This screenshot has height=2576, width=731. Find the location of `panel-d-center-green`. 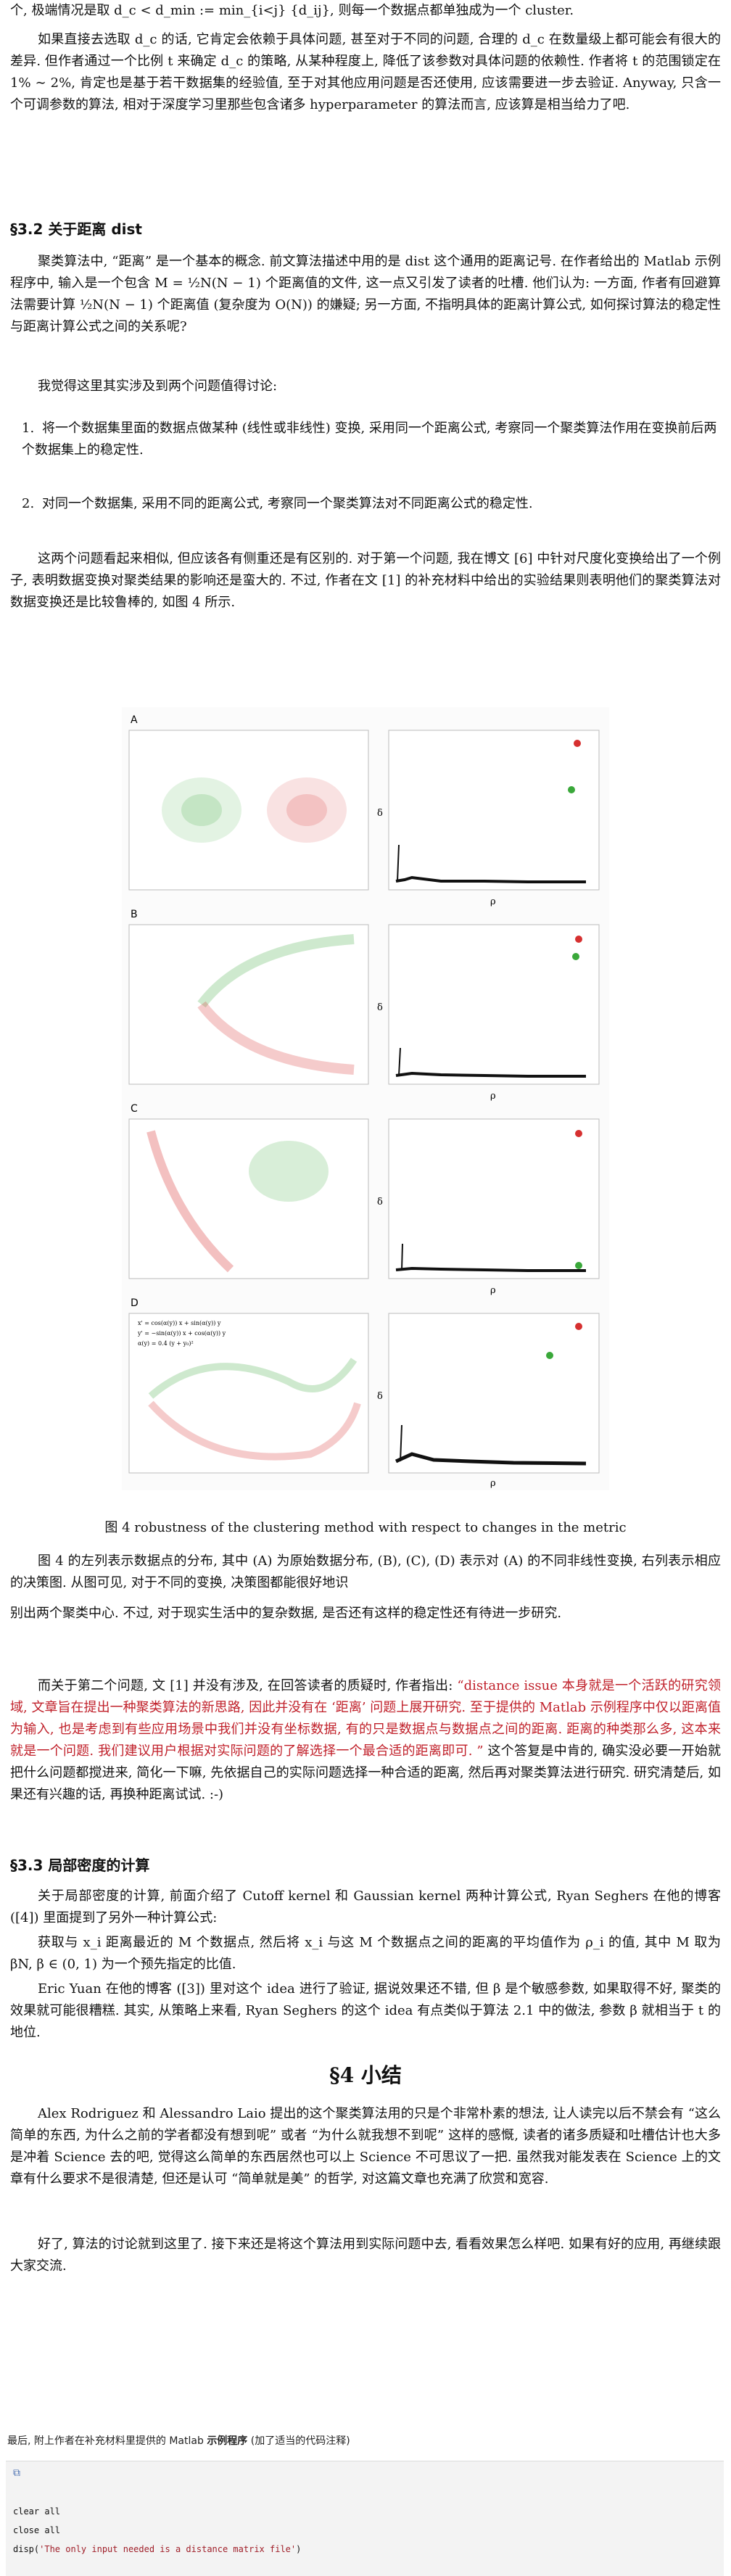

panel-d-center-green is located at coordinates (549, 1355).